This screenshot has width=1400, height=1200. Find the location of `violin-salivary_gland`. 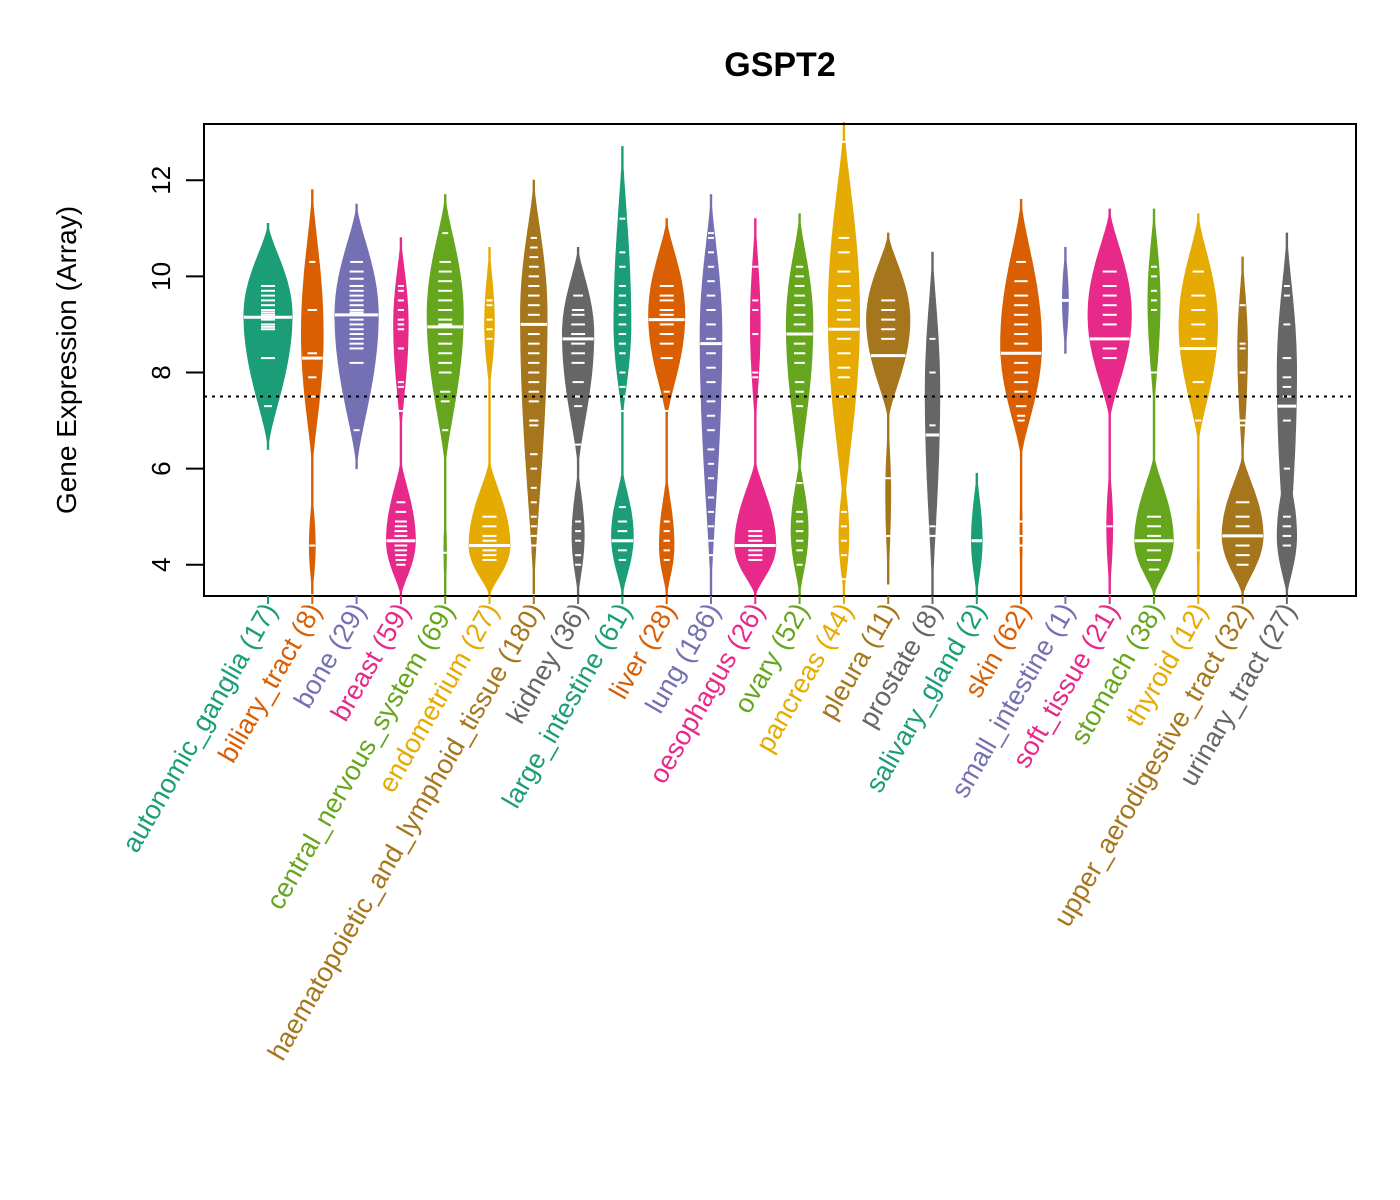

violin-salivary_gland is located at coordinates (977, 534).